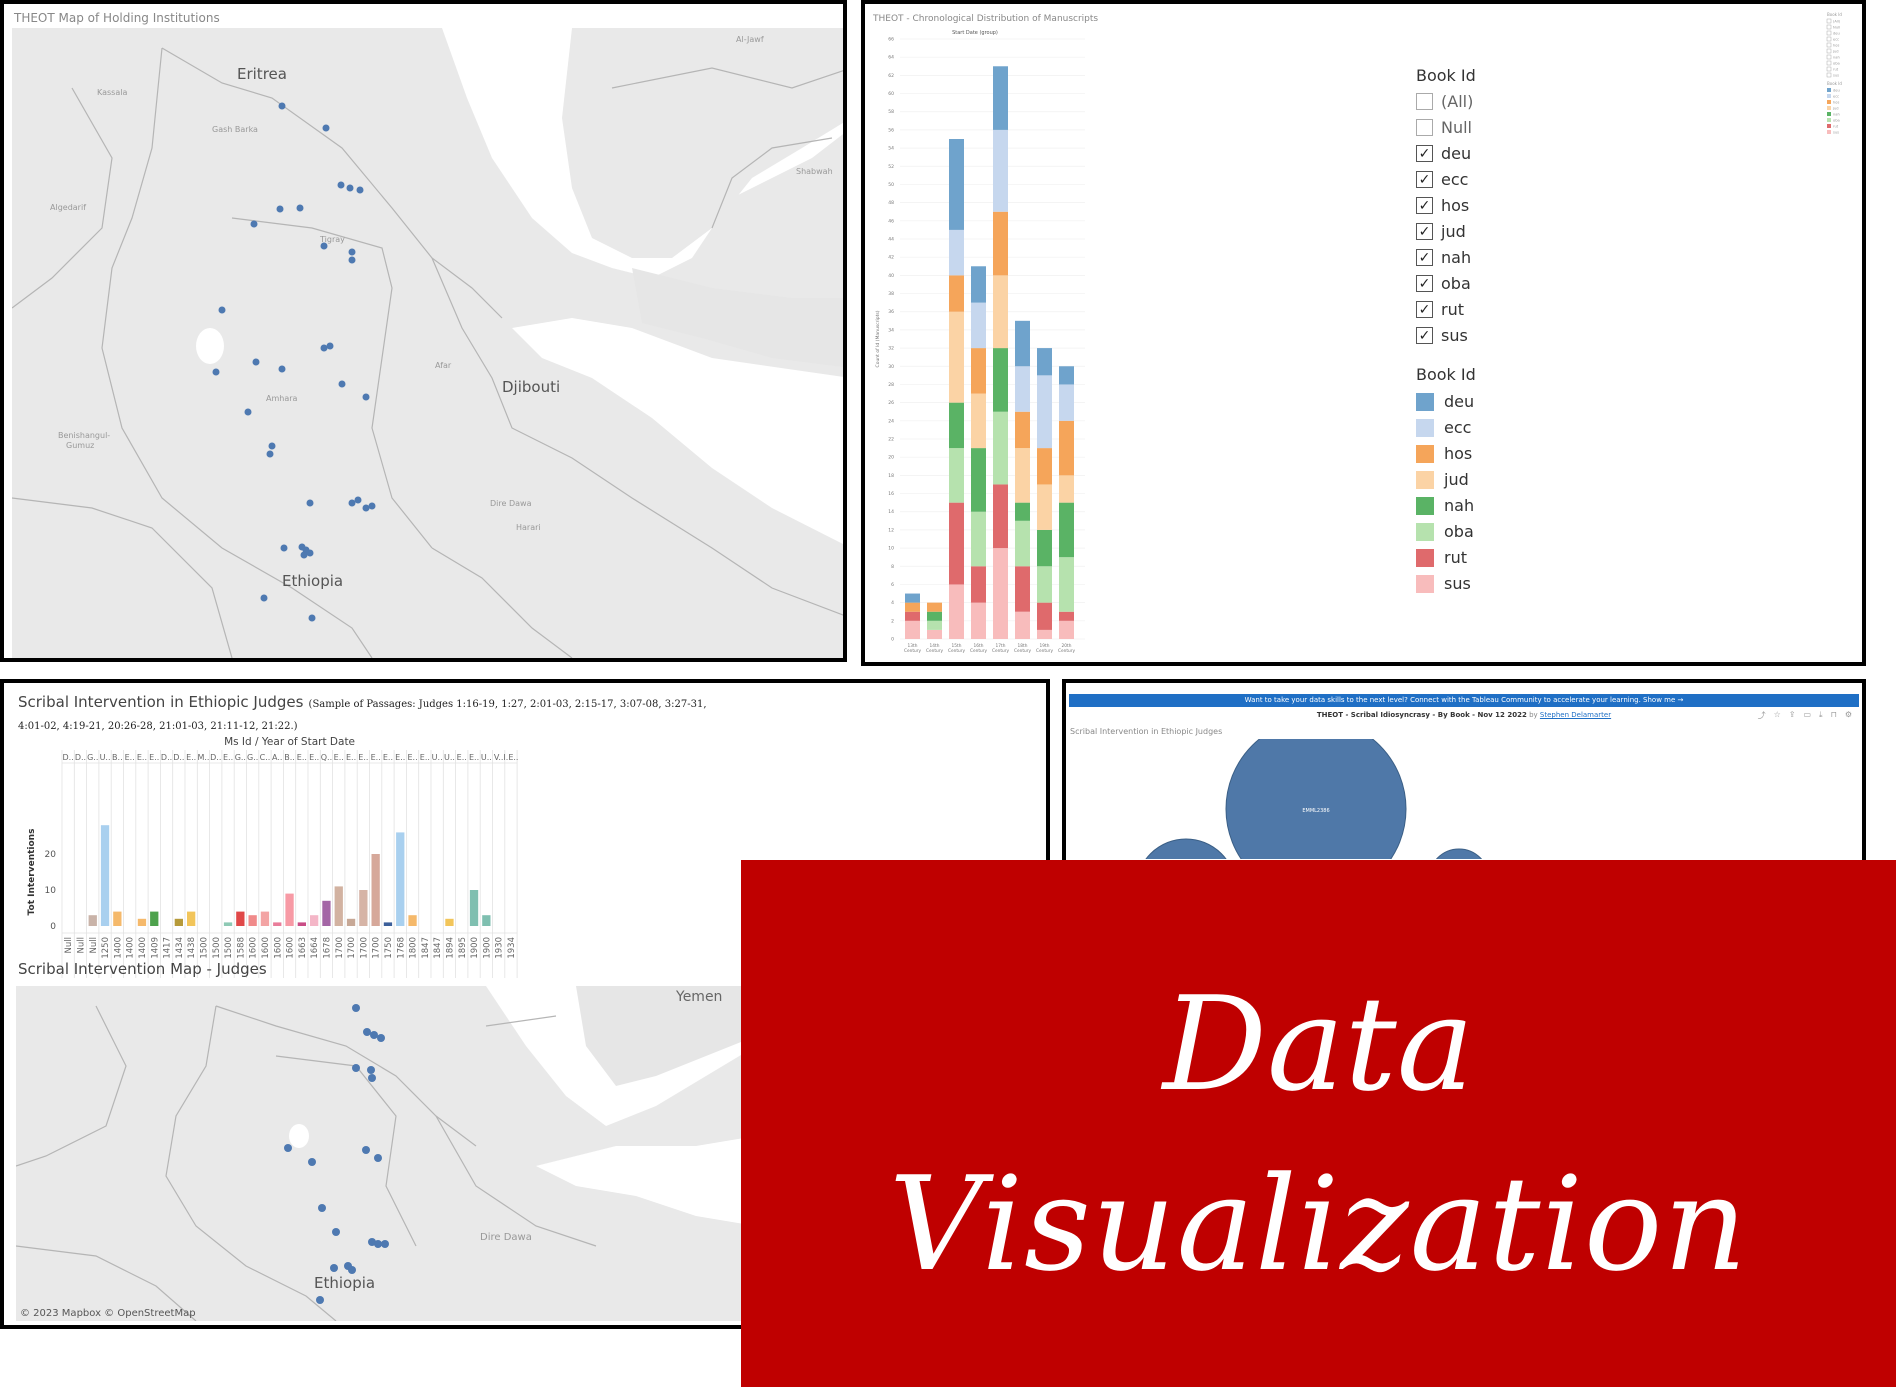  I want to click on download-icon: ⤓, so click(1821, 714).